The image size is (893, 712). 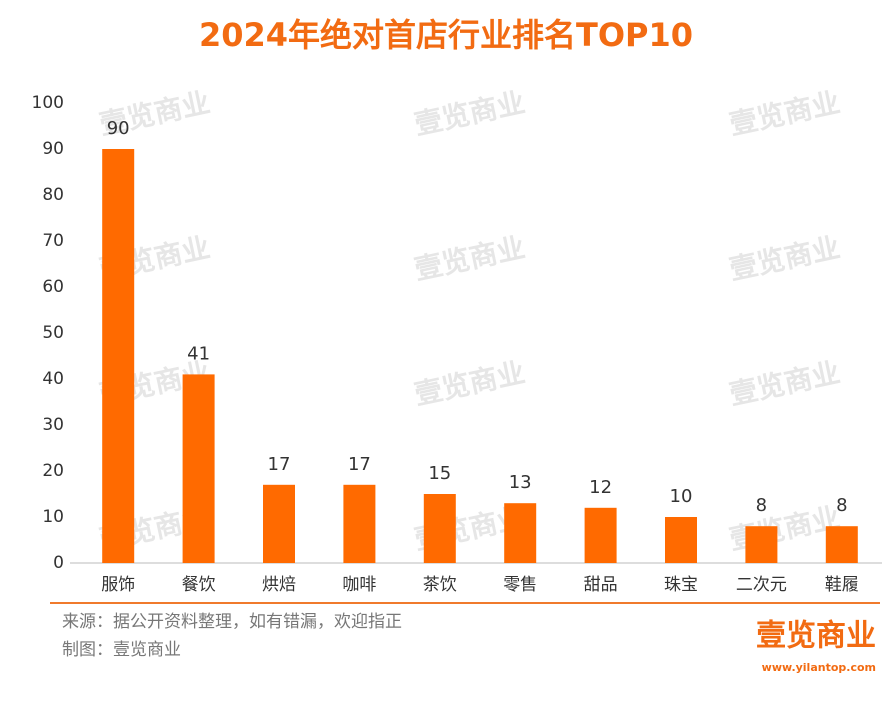 I want to click on chart-title: 2024年绝对首店行业排名TOP10, so click(x=446, y=35).